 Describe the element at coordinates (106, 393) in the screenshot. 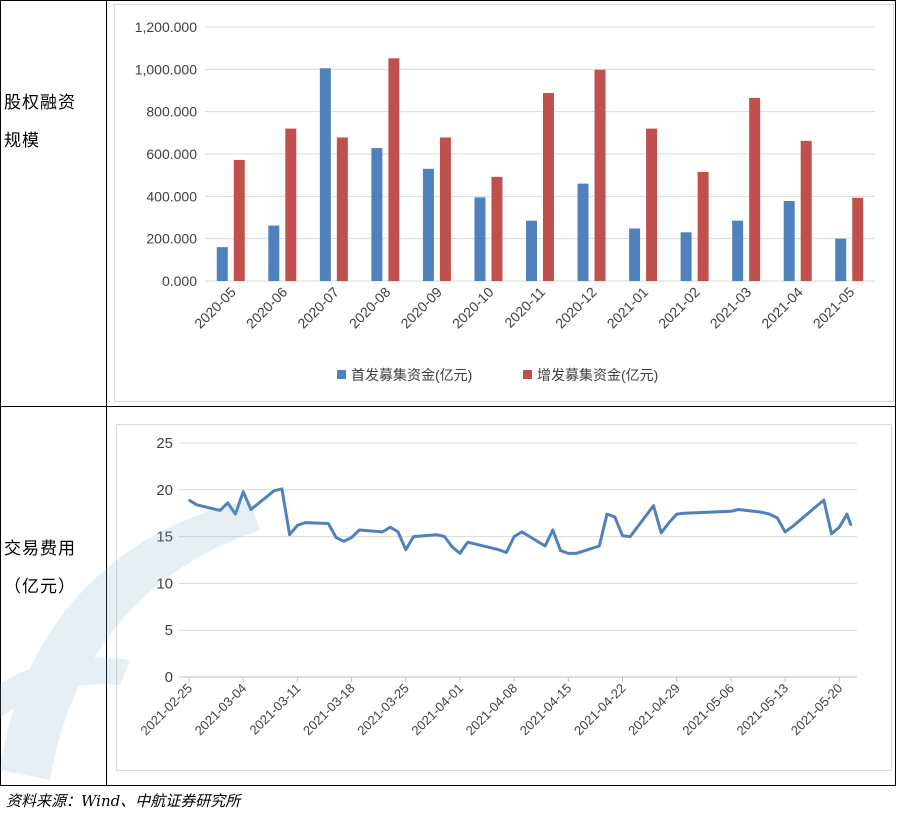

I see `column-divider` at that location.